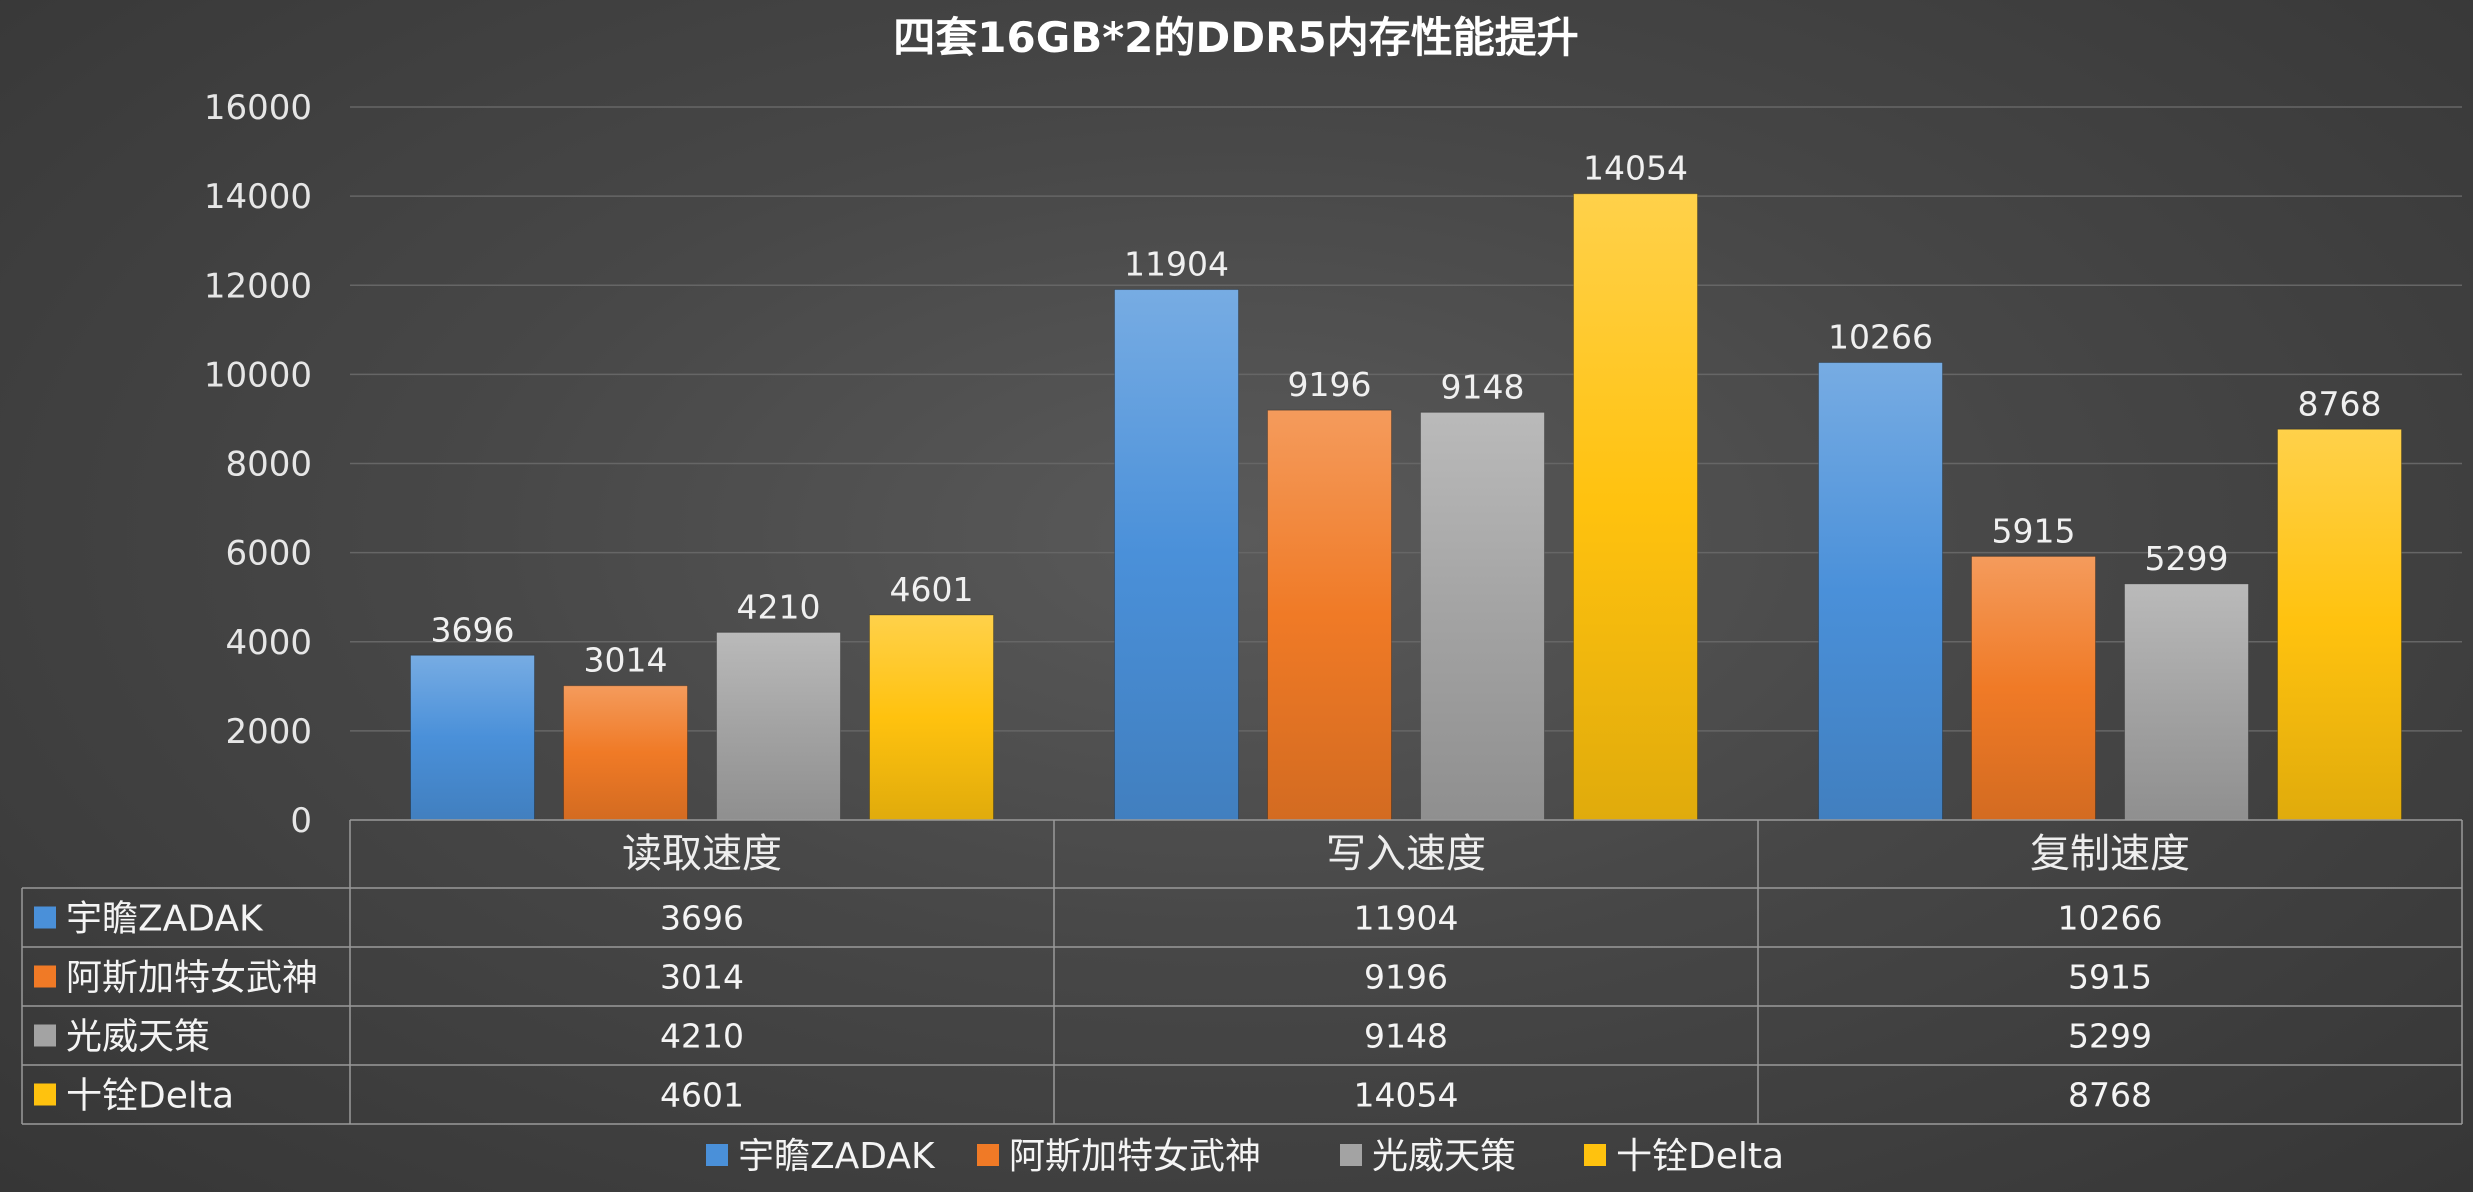 The height and width of the screenshot is (1192, 2473). Describe the element at coordinates (779, 606) in the screenshot. I see `data-label: 4210` at that location.